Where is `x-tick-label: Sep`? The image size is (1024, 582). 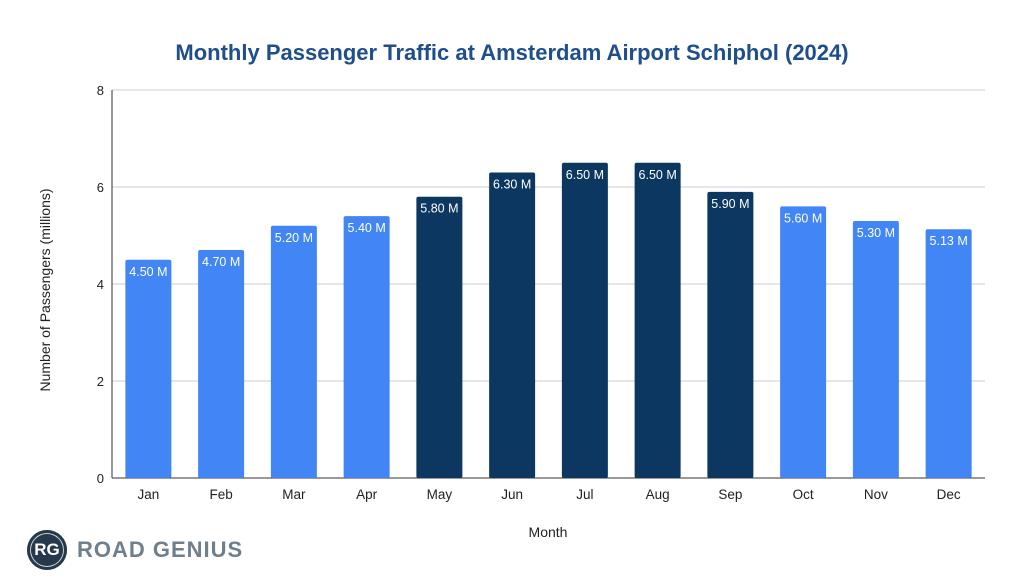
x-tick-label: Sep is located at coordinates (730, 494).